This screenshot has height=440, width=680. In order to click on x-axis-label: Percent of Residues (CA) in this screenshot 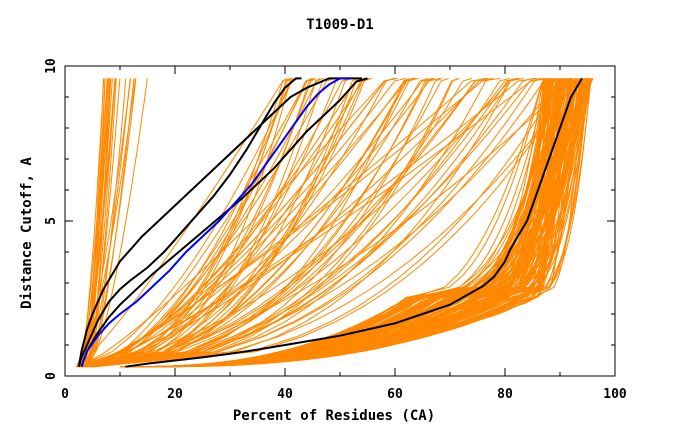, I will do `click(334, 416)`.